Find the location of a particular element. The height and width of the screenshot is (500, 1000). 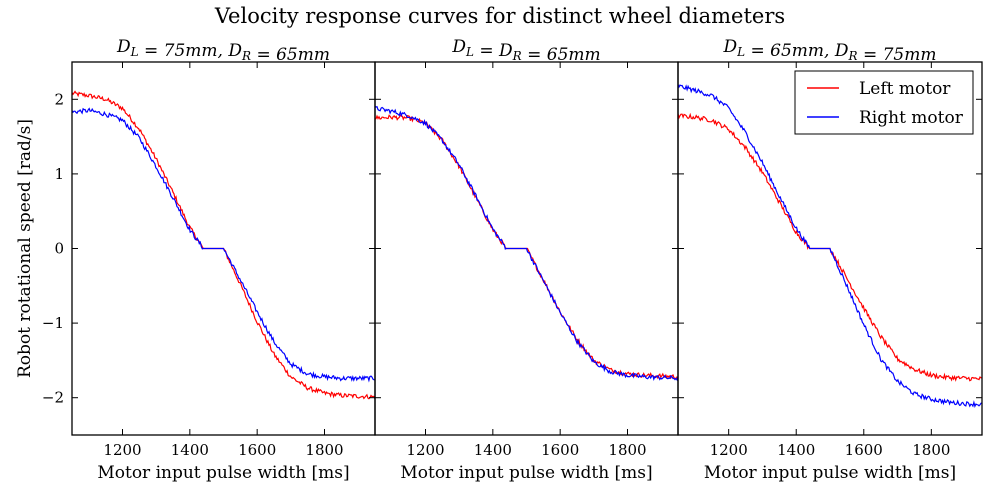

y-tick-label: 2 is located at coordinates (59, 99).